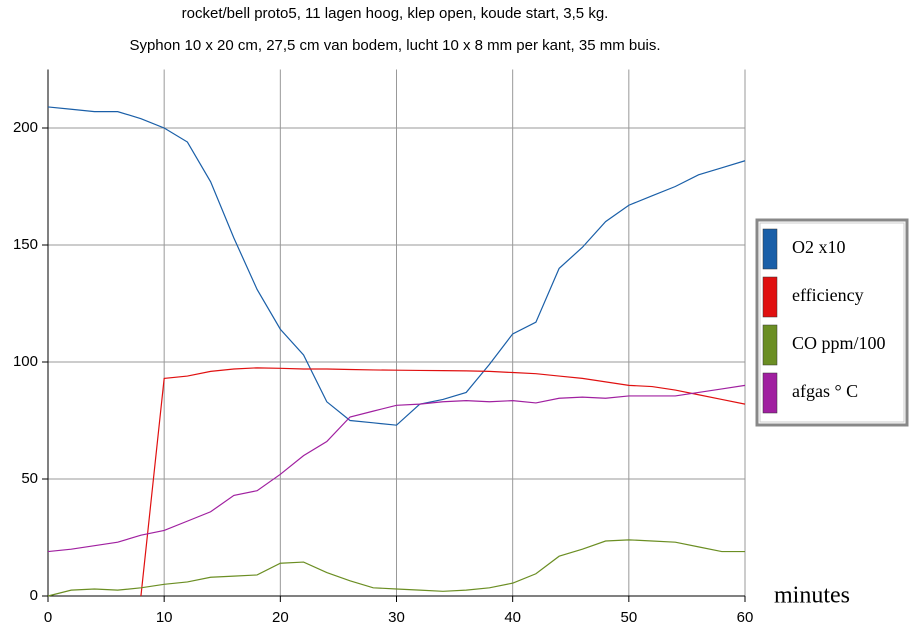 The height and width of the screenshot is (636, 909). I want to click on x-axis-label: minutes, so click(812, 596).